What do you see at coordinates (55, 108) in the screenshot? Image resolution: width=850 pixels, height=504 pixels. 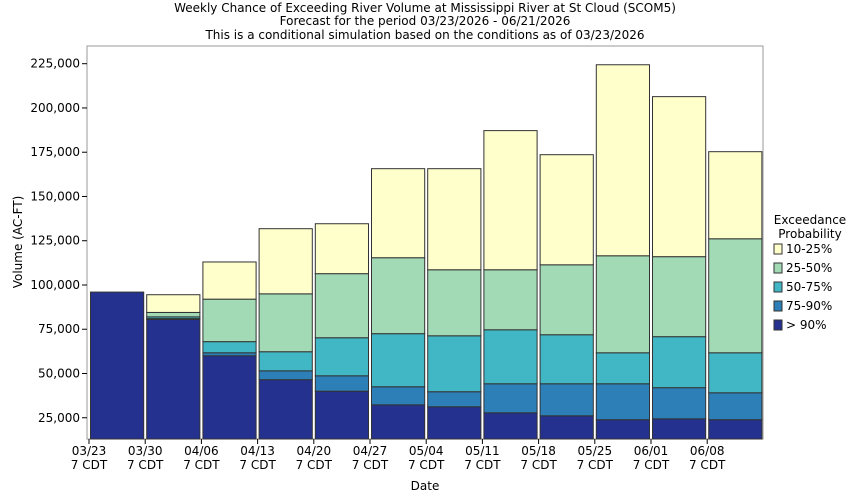 I see `y-tick-label: 200,000` at bounding box center [55, 108].